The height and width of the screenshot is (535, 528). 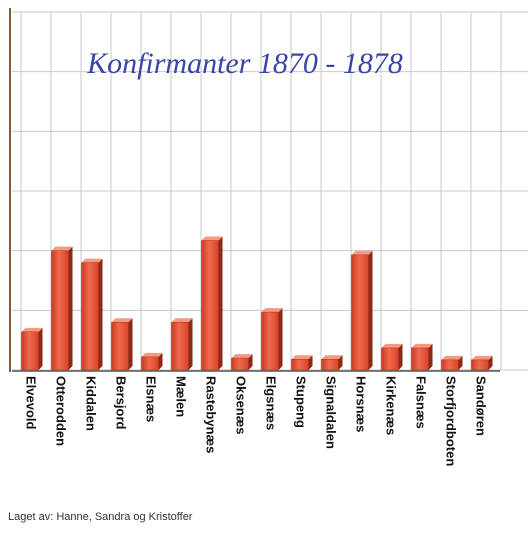 What do you see at coordinates (391, 405) in the screenshot?
I see `x-tick-label: Kirkenæs` at bounding box center [391, 405].